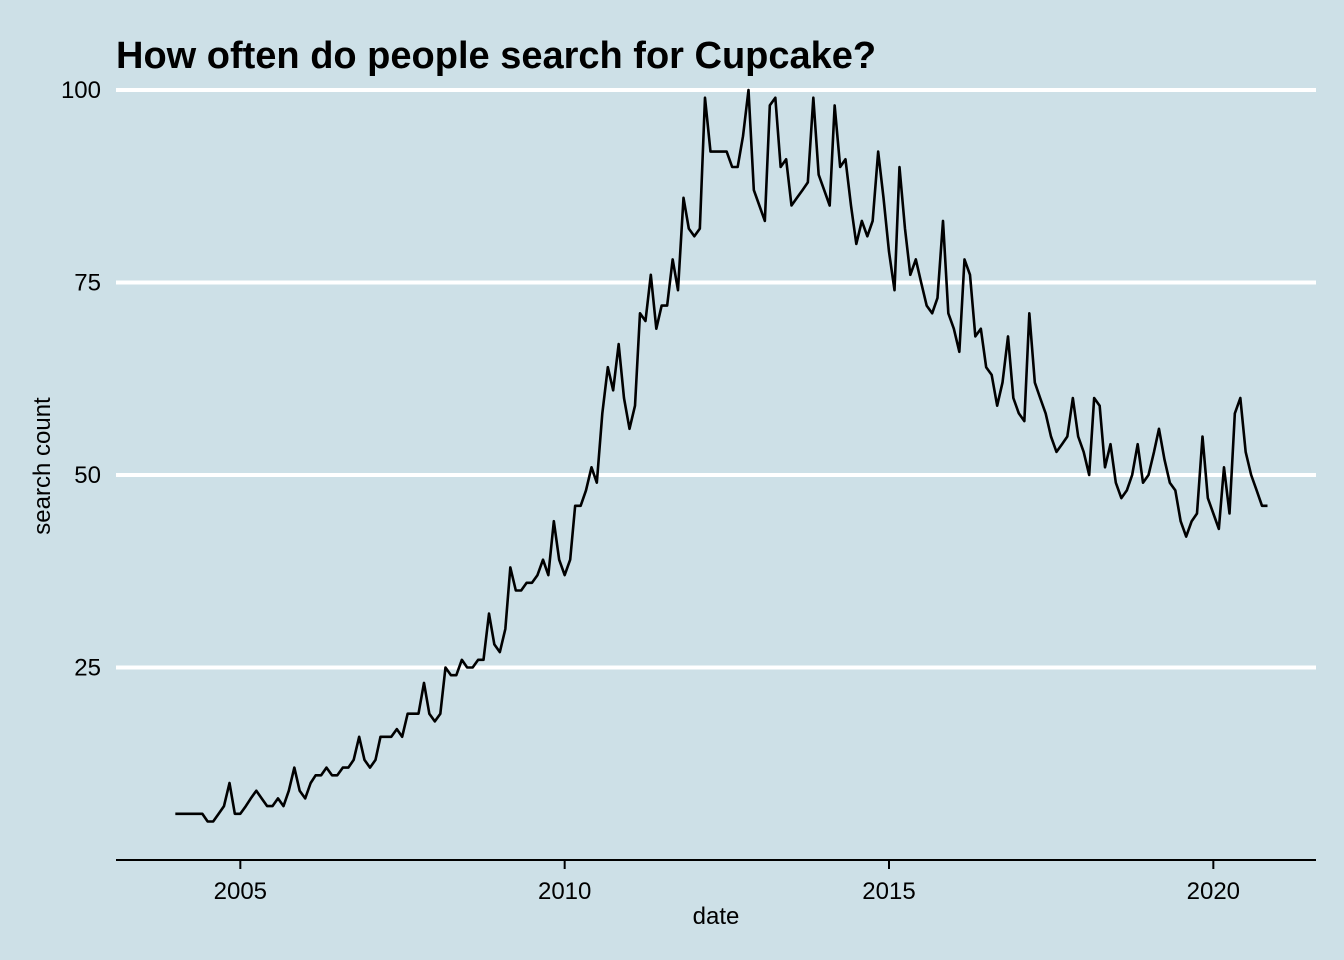 The image size is (1344, 960). Describe the element at coordinates (496, 56) in the screenshot. I see `chart-title: How often do people search for Cupcake?` at that location.